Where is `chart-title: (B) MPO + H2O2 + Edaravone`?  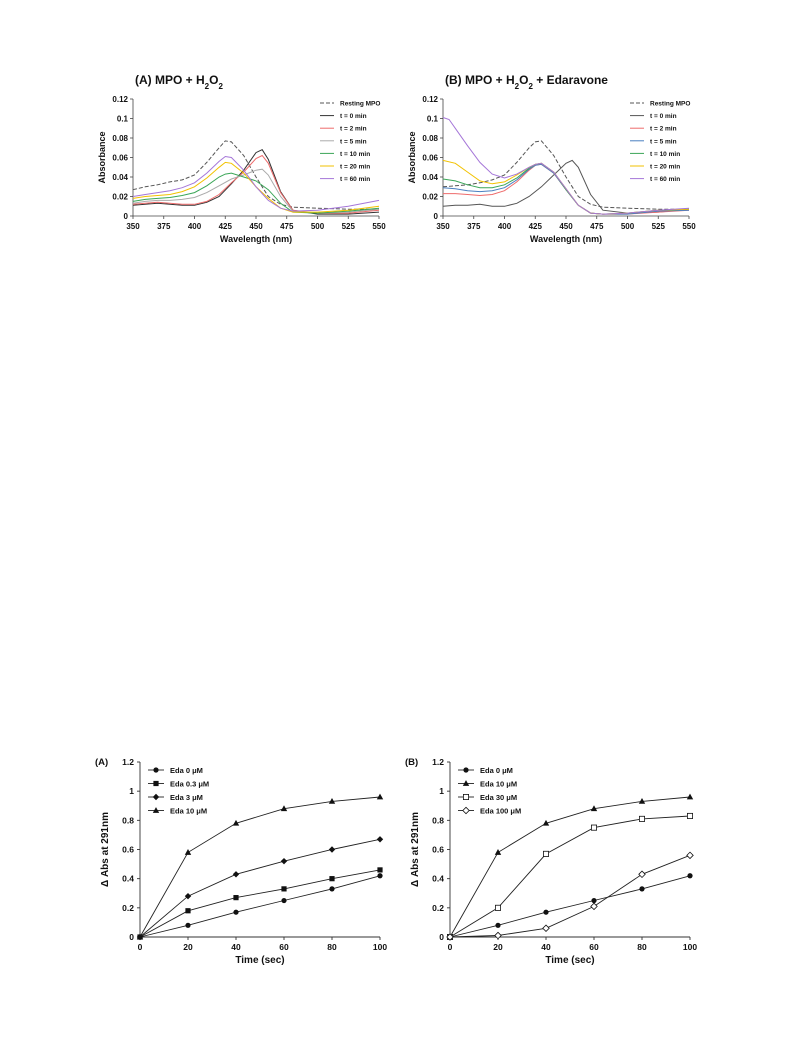 chart-title: (B) MPO + H2O2 + Edaravone is located at coordinates (526, 82).